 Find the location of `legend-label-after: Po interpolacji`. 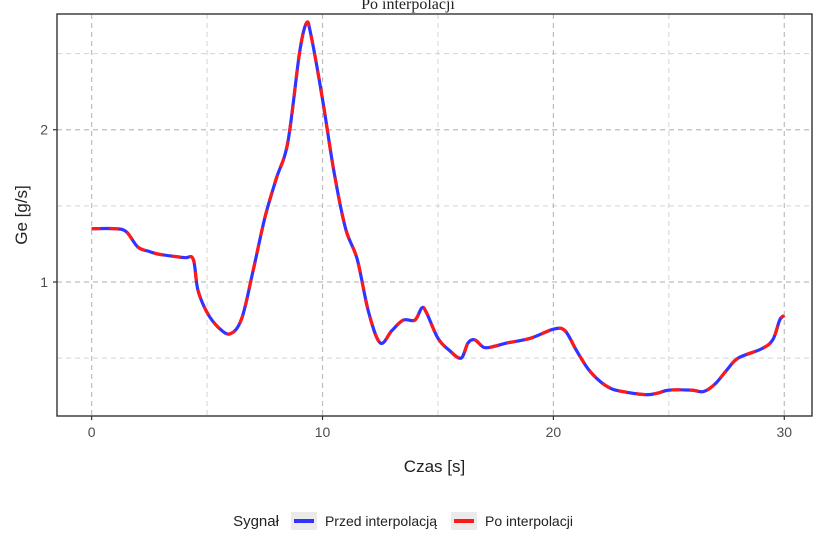

legend-label-after: Po interpolacji is located at coordinates (529, 521).